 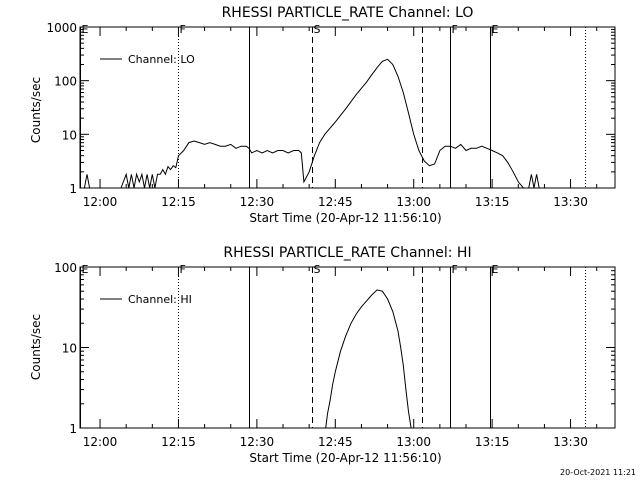 I want to click on timestamp: 20-Oct-2021 11:21, so click(x=598, y=472).